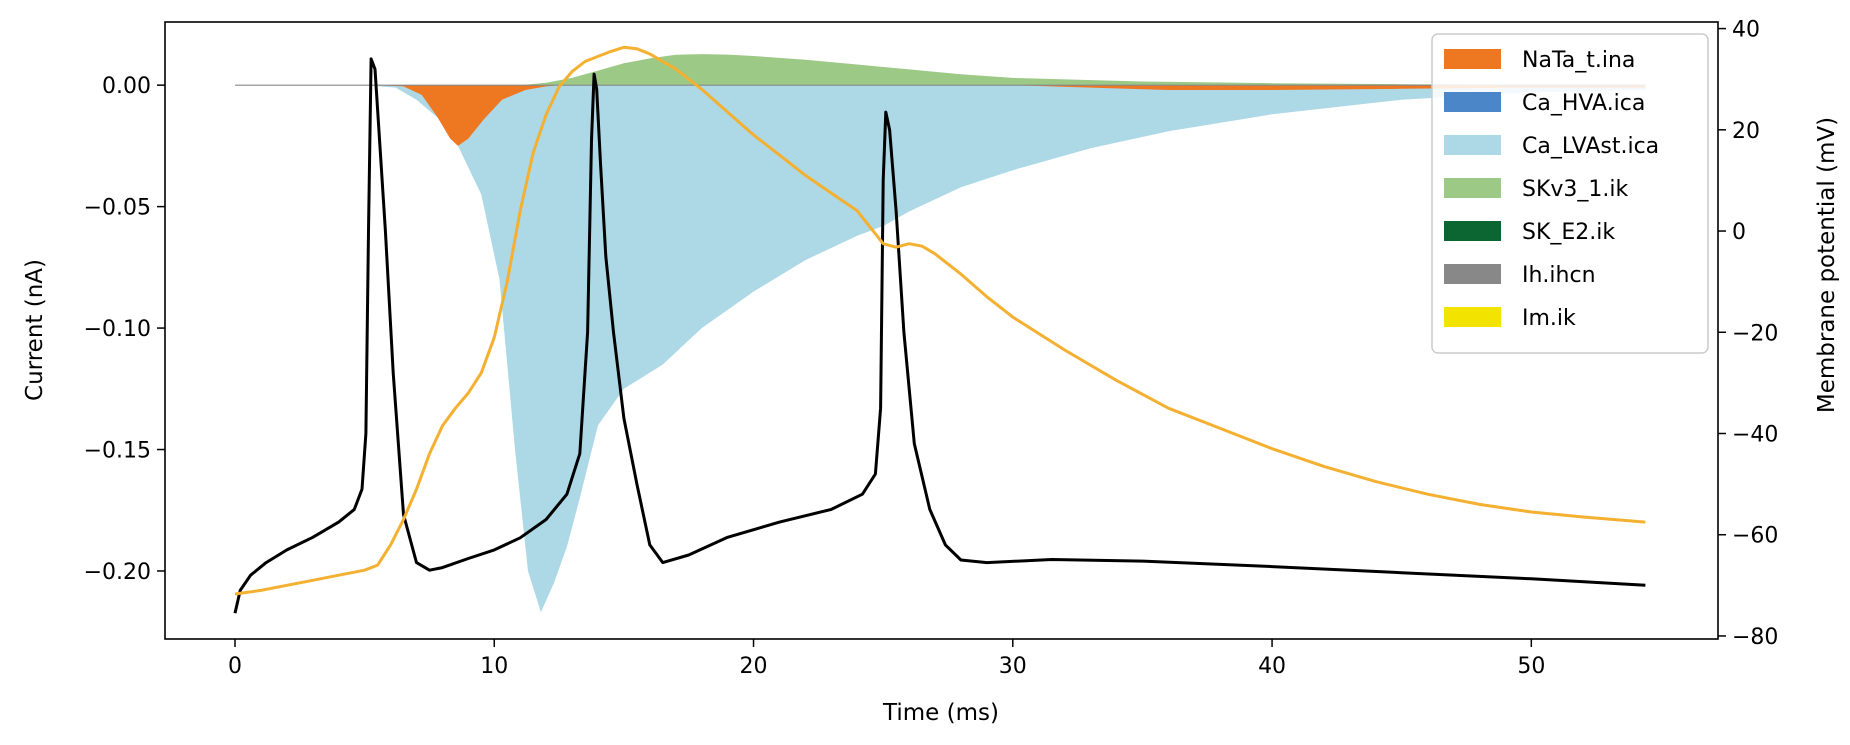 The width and height of the screenshot is (1850, 745). What do you see at coordinates (1578, 60) in the screenshot?
I see `legend-label-nata-t-ina: NaTa_t.ina` at bounding box center [1578, 60].